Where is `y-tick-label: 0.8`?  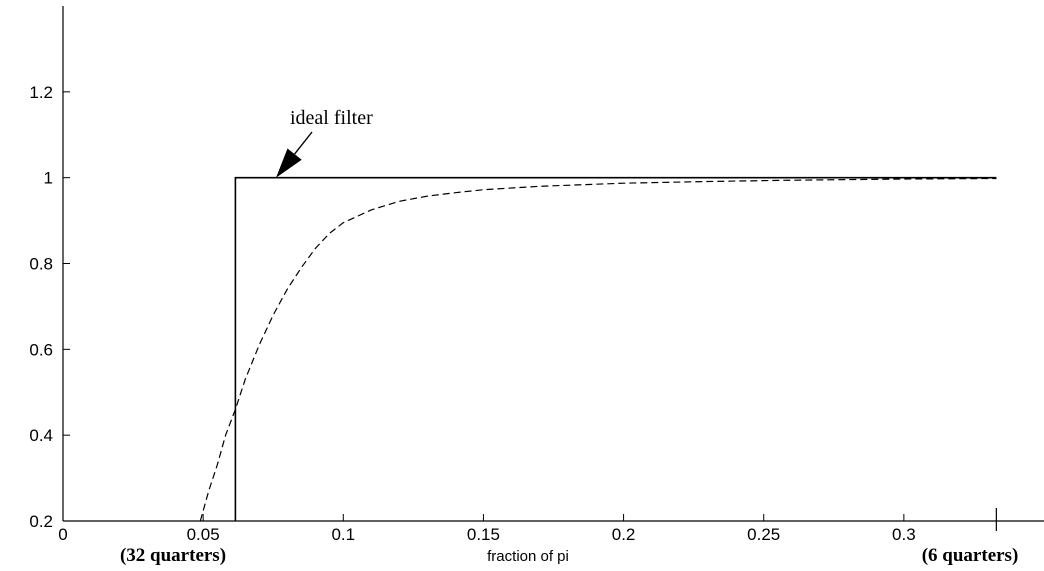
y-tick-label: 0.8 is located at coordinates (41, 264).